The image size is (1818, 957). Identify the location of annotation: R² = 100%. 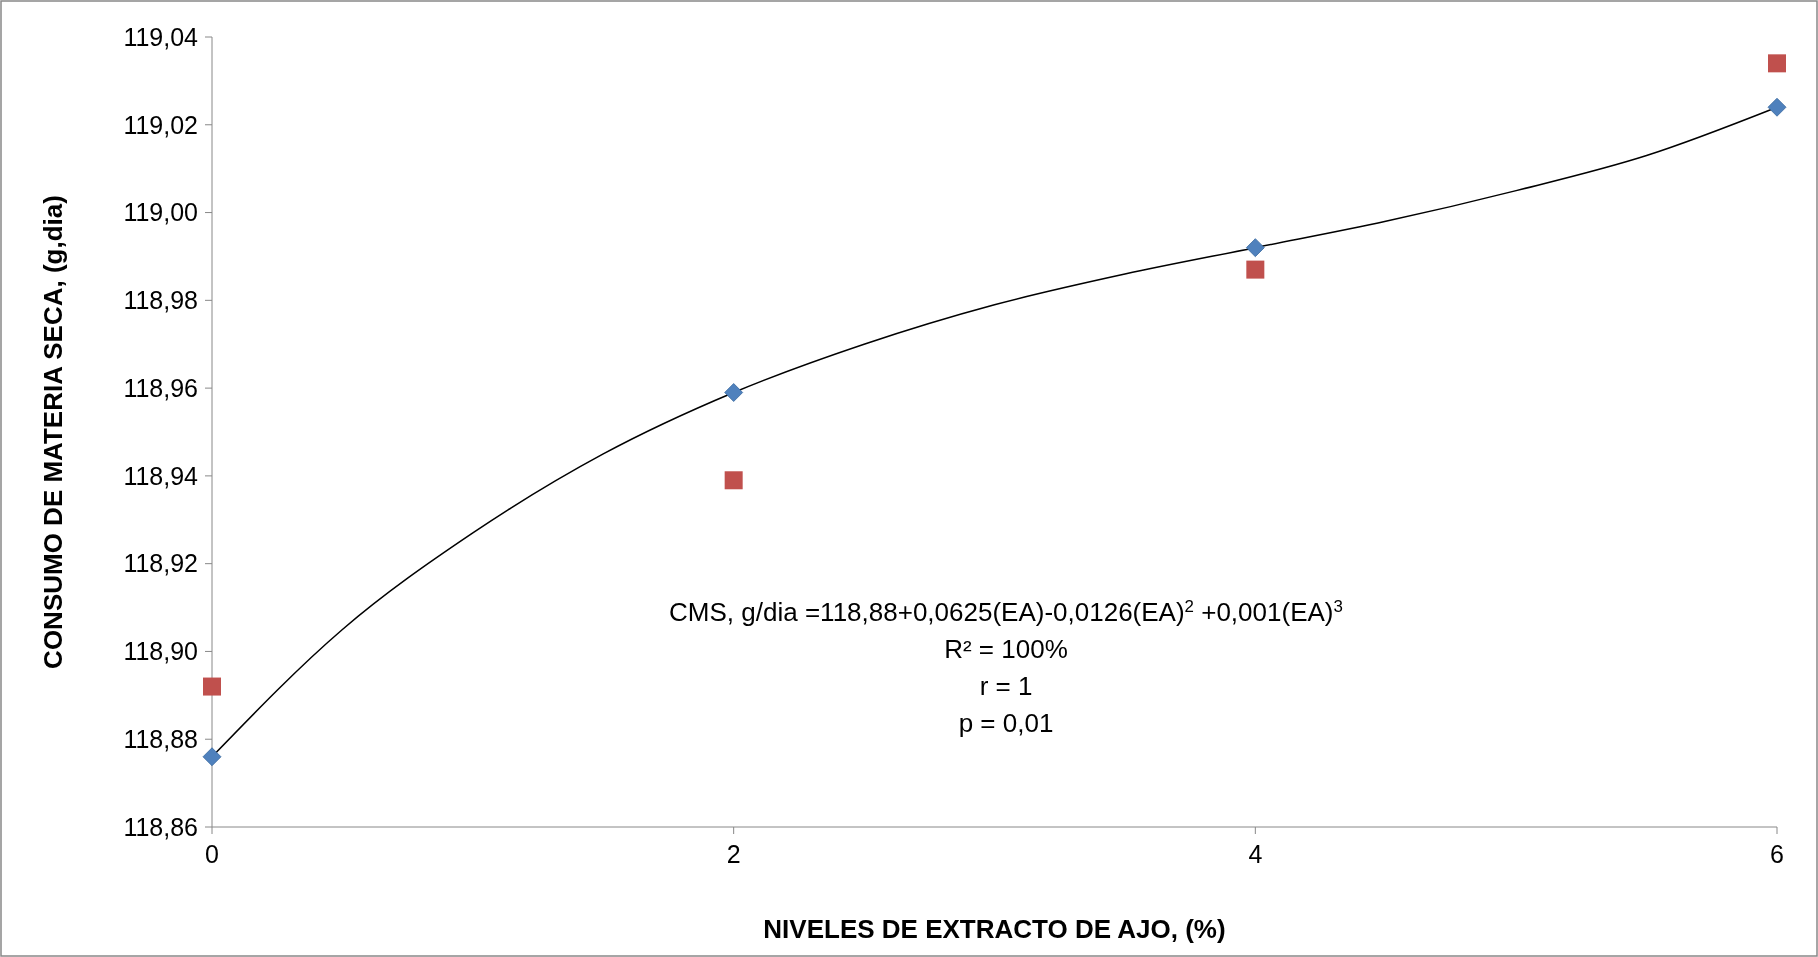
(1006, 649).